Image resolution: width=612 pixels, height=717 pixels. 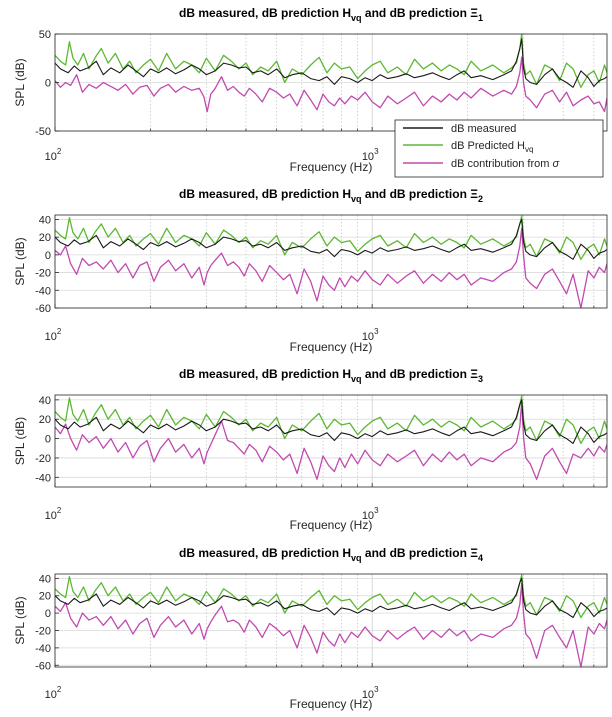 What do you see at coordinates (483, 129) in the screenshot?
I see `legend-entry-measured-label: dB measured` at bounding box center [483, 129].